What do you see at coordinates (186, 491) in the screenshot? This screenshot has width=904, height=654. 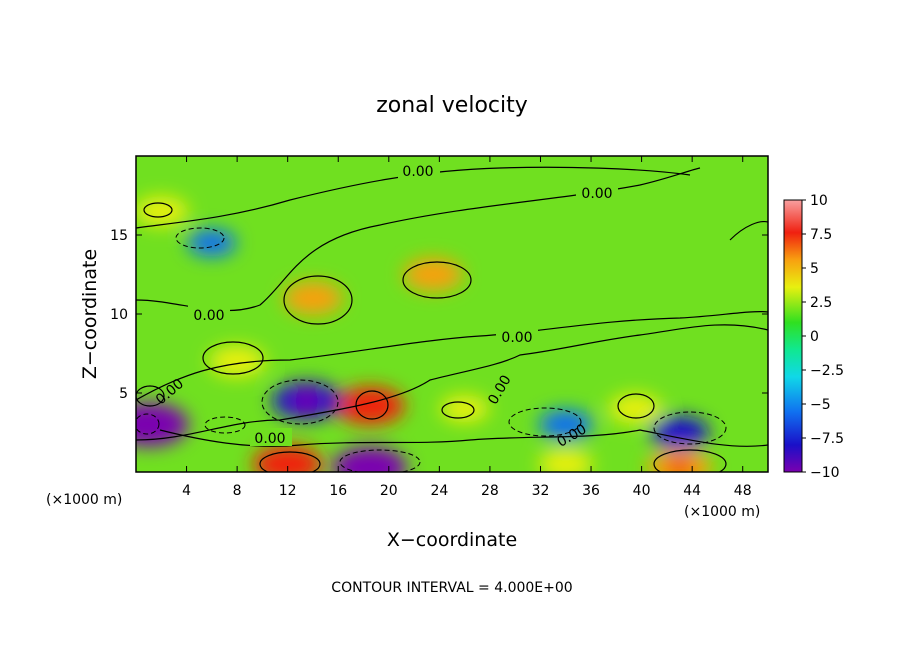 I see `x-tick-label: 4` at bounding box center [186, 491].